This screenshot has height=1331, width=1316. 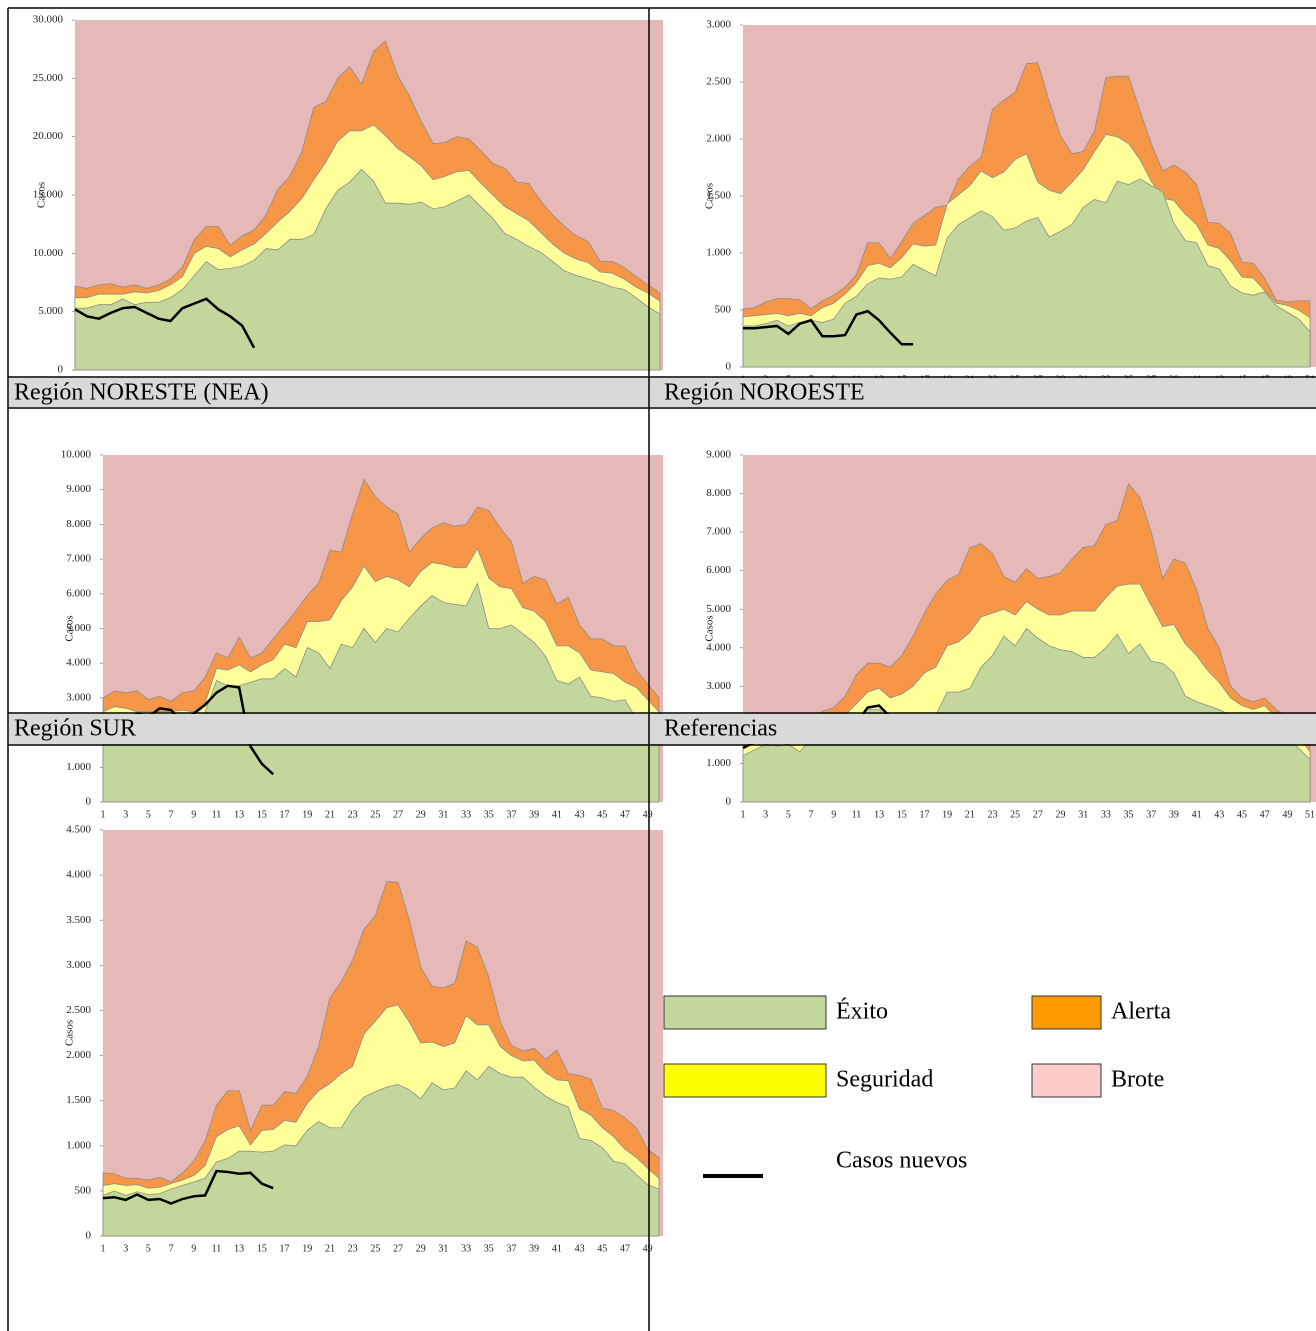 I want to click on region-header: Región NOROESTE, so click(x=764, y=393).